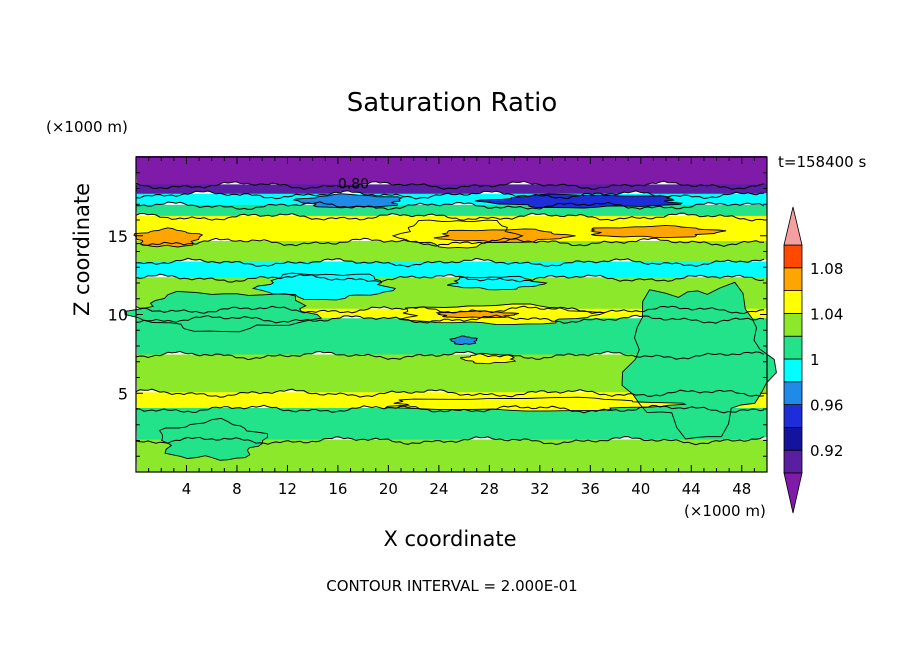  Describe the element at coordinates (793, 226) in the screenshot. I see `colorbar-over-arrow` at that location.